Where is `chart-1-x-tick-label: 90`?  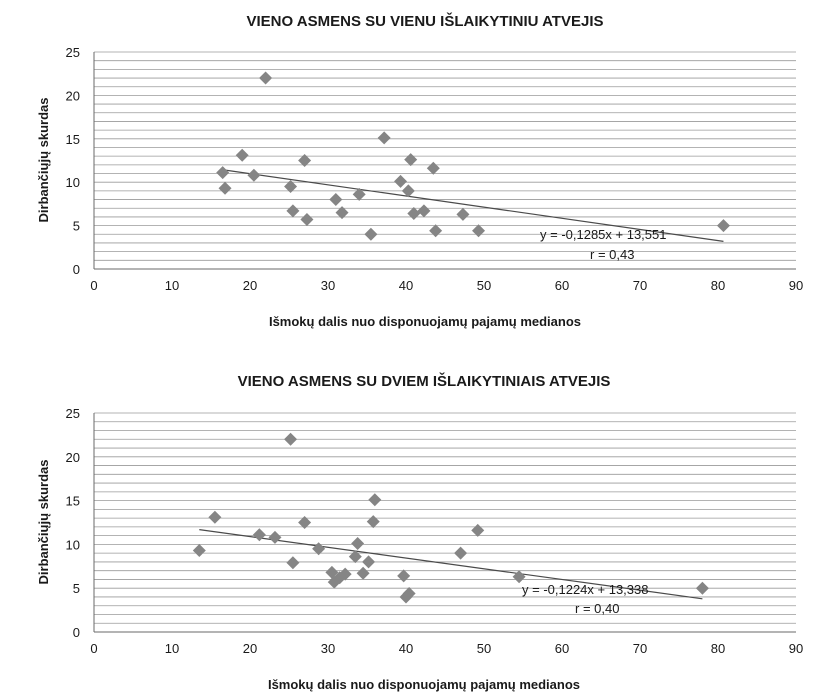 chart-1-x-tick-label: 90 is located at coordinates (796, 285).